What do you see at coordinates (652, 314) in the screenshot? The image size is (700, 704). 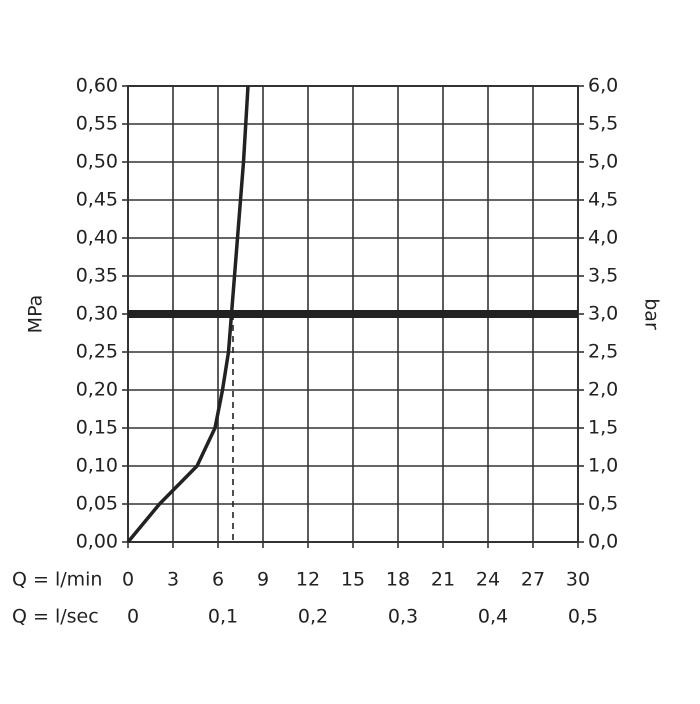 I see `y2-axis-label: bar` at bounding box center [652, 314].